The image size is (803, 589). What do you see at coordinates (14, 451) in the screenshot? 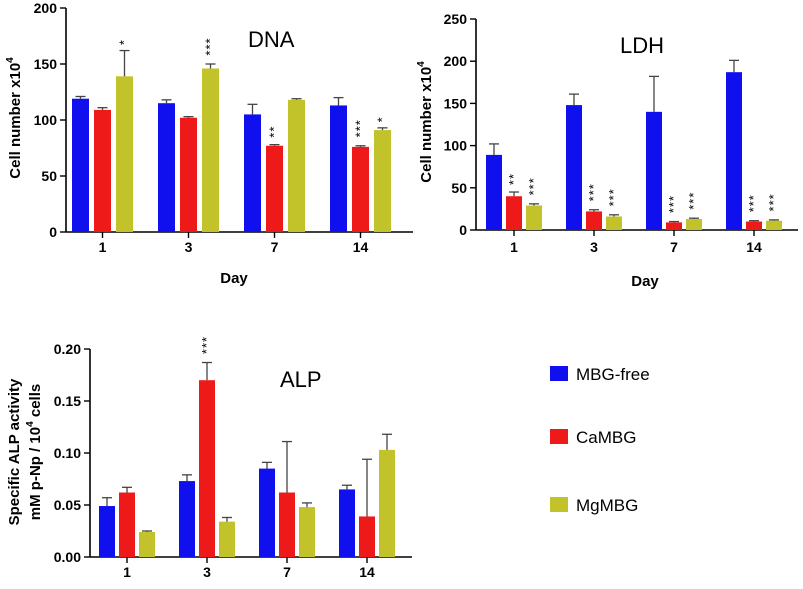
I see `alp-y-axis-label-line1: Specific ALP activity` at bounding box center [14, 451].